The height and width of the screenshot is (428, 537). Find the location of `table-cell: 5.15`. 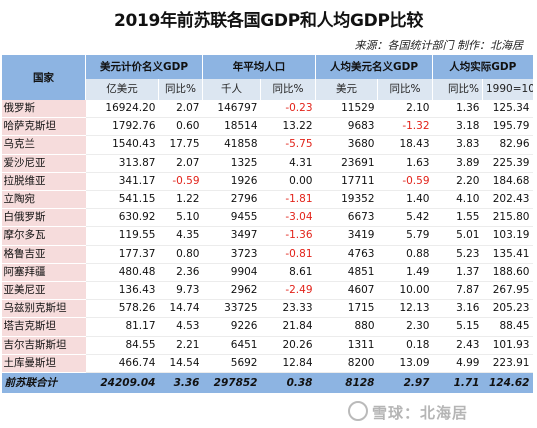

table-cell: 5.15 is located at coordinates (457, 327).